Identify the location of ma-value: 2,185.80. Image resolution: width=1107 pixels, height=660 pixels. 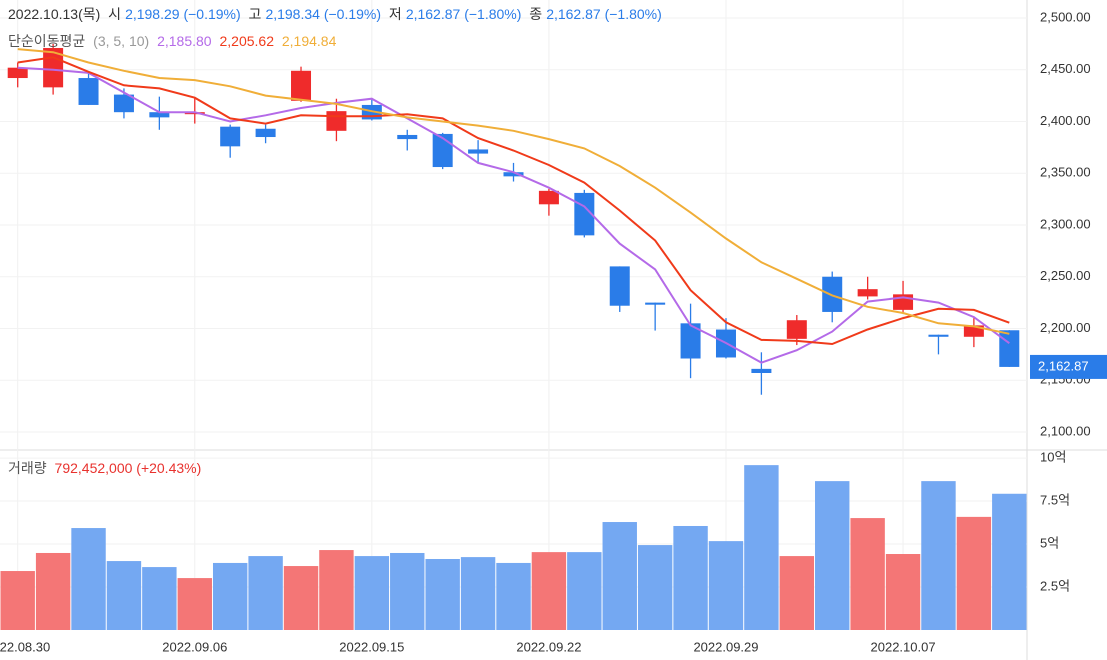
(184, 41).